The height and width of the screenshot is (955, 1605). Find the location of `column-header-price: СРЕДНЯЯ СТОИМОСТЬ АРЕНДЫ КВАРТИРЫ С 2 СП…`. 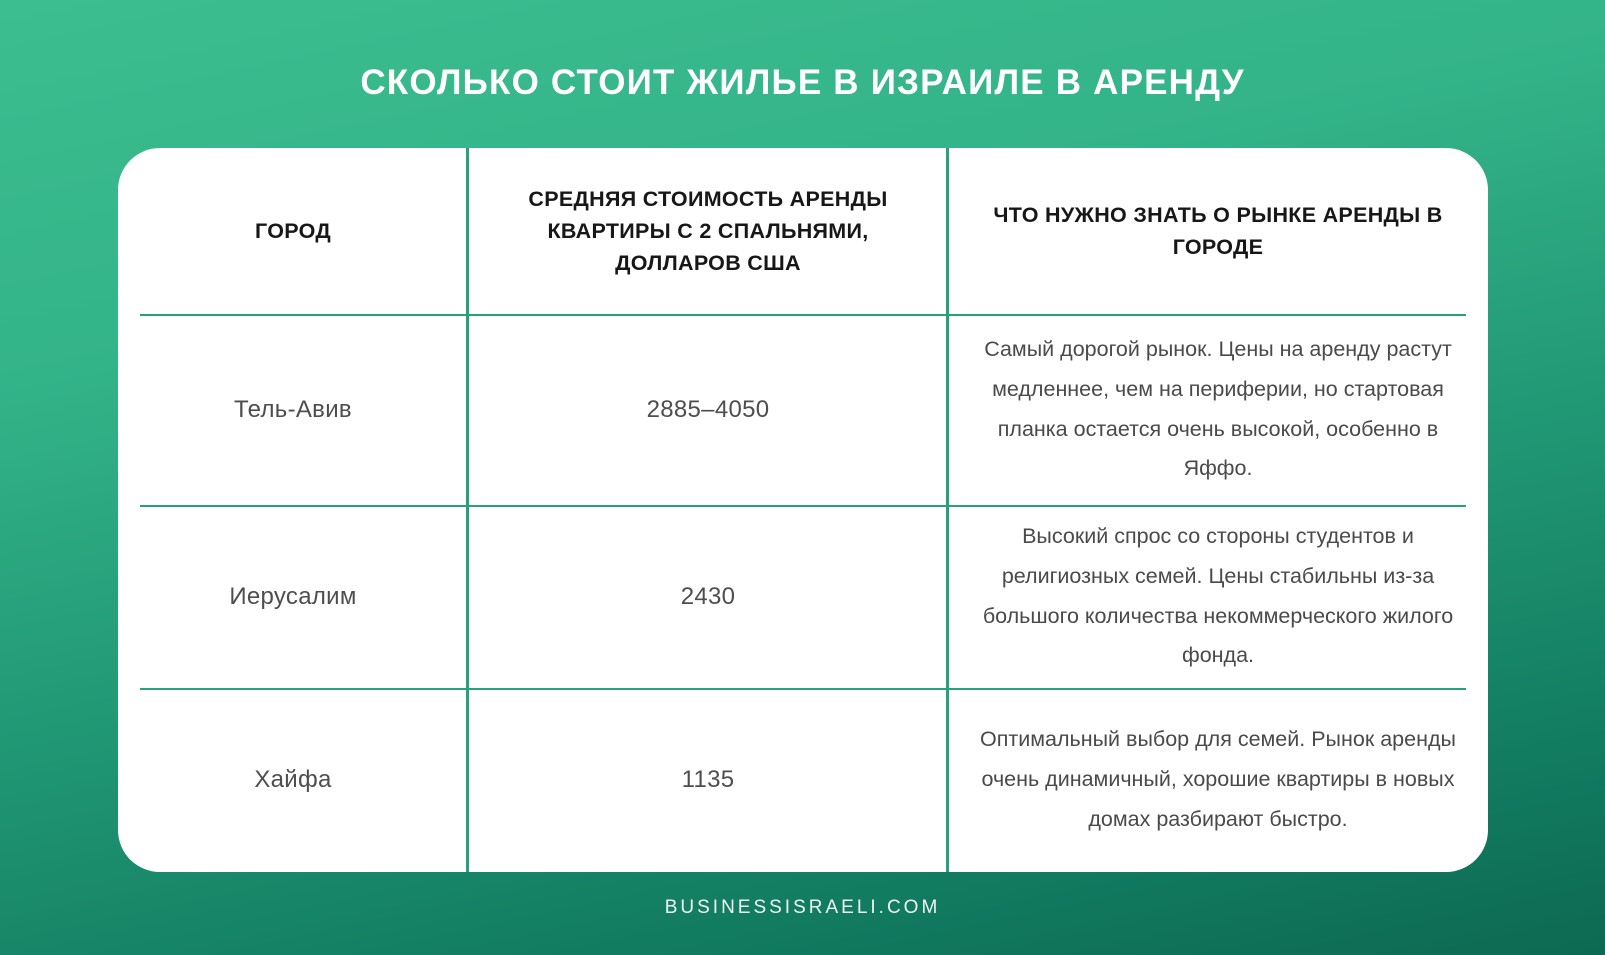

column-header-price: СРЕДНЯЯ СТОИМОСТЬ АРЕНДЫ КВАРТИРЫ С 2 СП… is located at coordinates (708, 231).